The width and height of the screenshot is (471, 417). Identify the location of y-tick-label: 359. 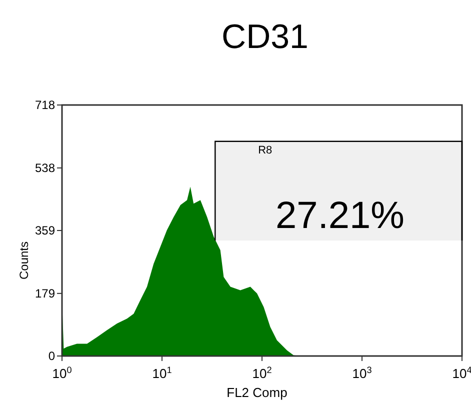
(45, 231).